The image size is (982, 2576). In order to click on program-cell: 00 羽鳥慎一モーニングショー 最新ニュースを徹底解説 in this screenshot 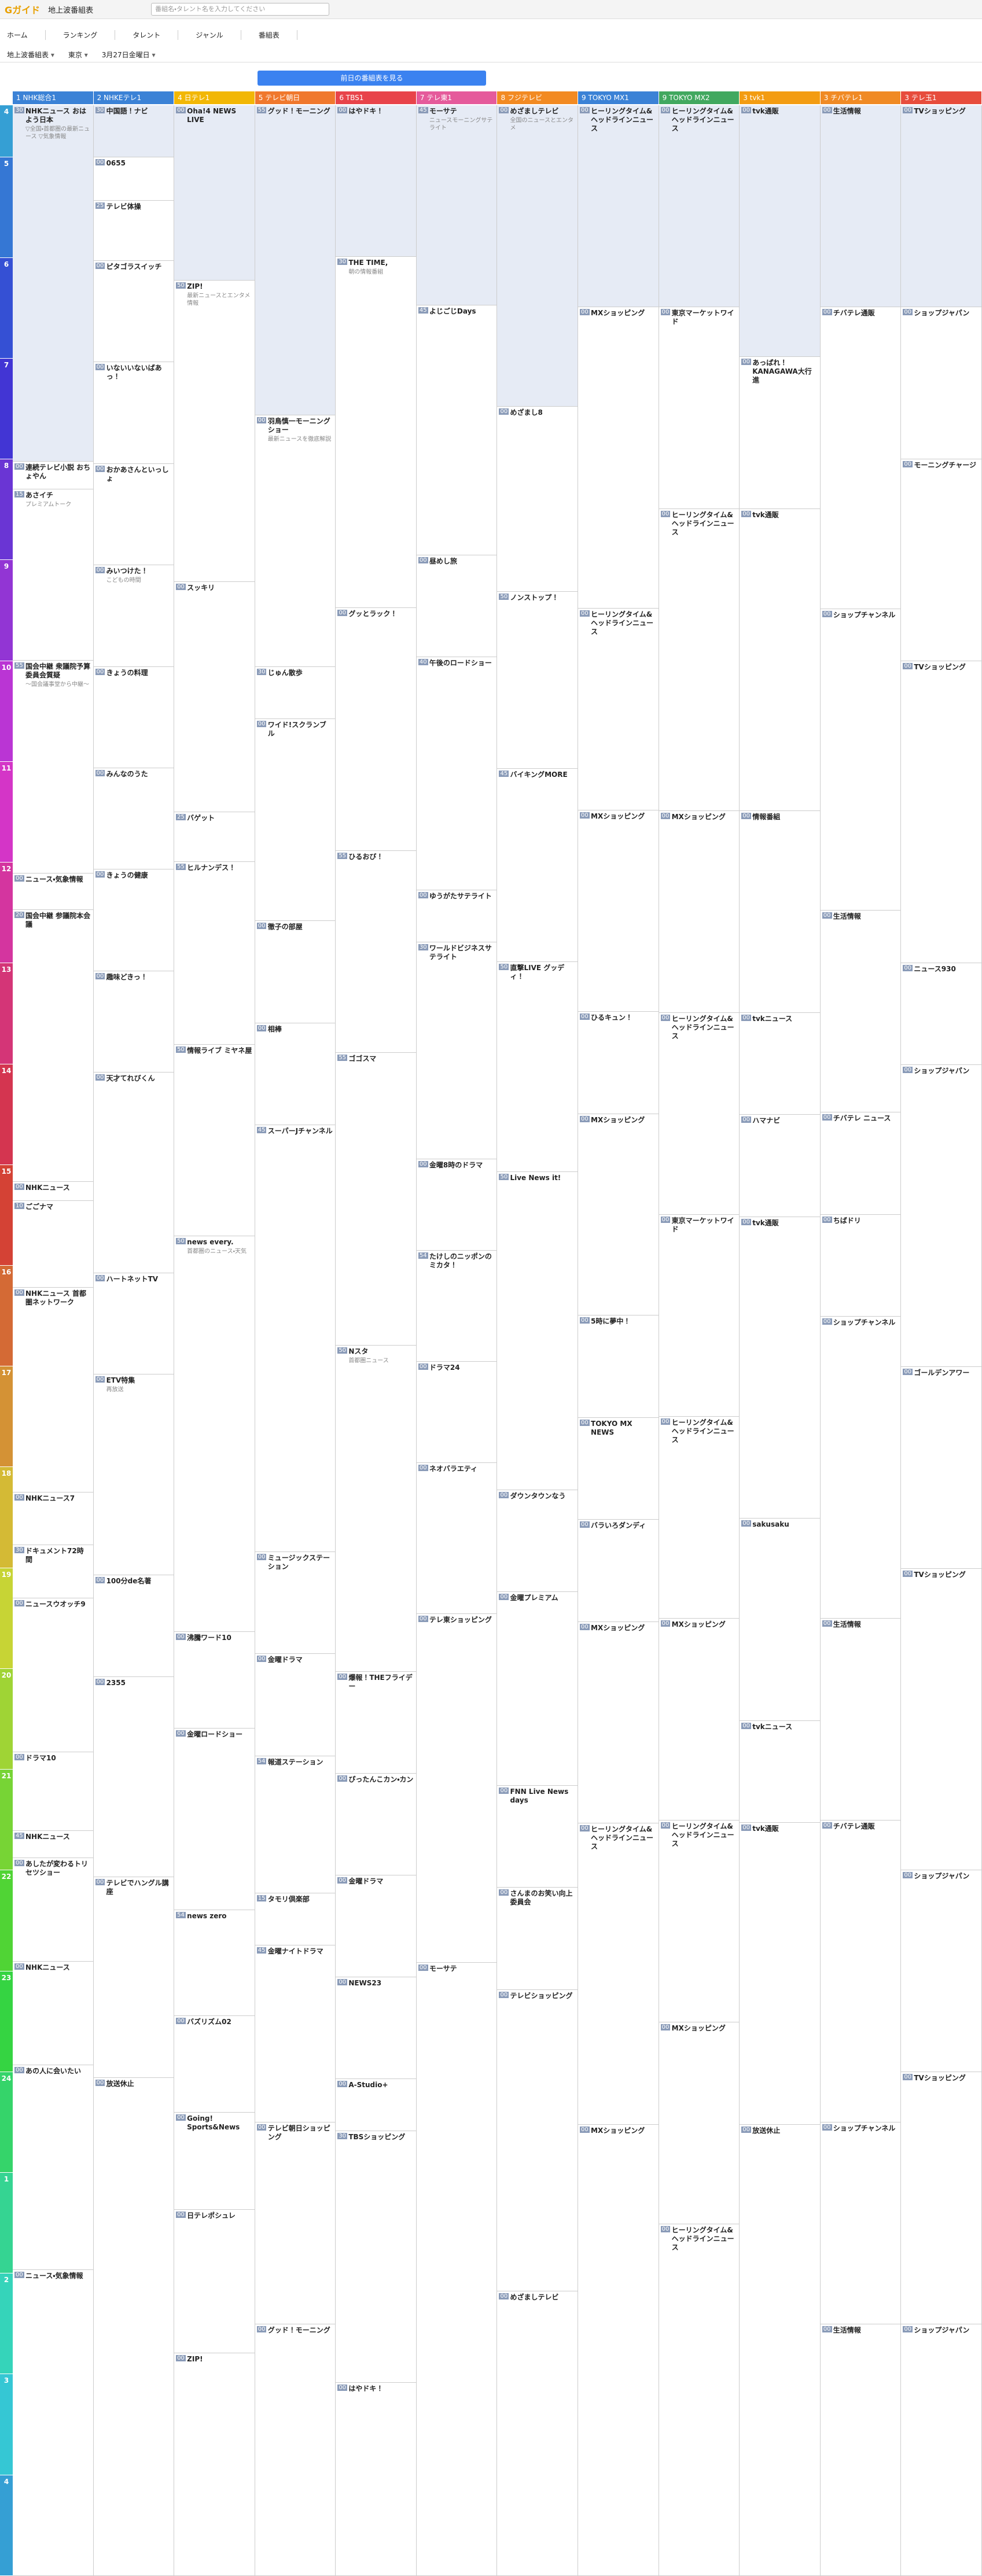, I will do `click(295, 541)`.